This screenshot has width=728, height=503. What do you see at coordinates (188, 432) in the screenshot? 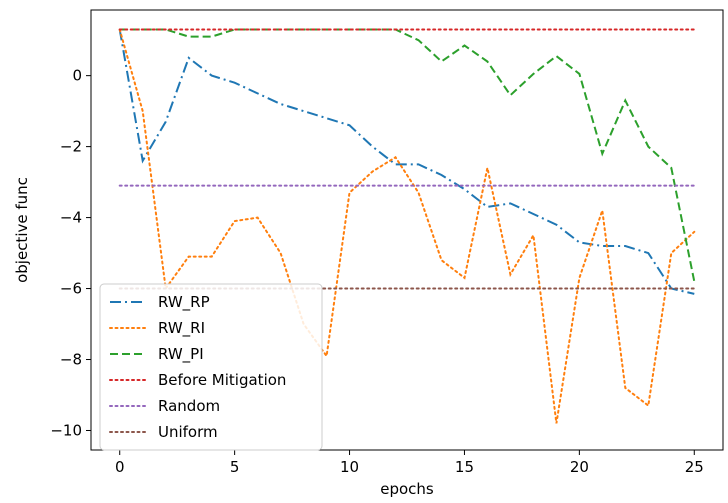
I see `legend-label: Uniform` at bounding box center [188, 432].